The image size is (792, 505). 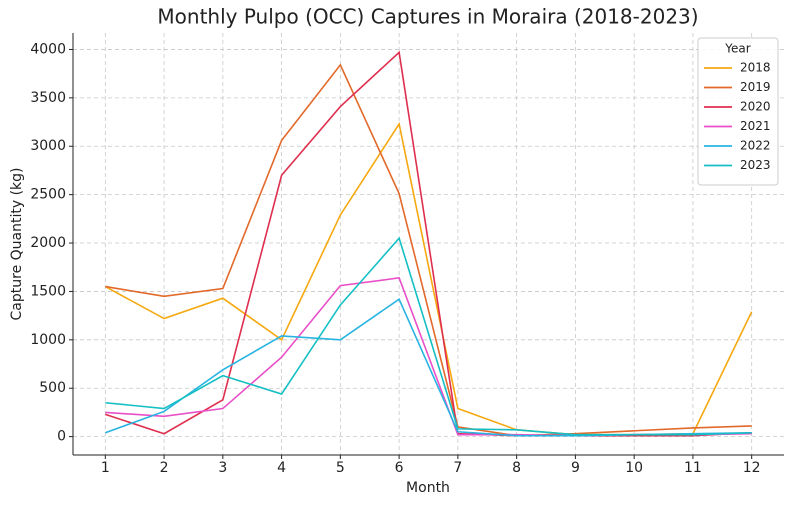 I want to click on x-tick-label: 6, so click(x=399, y=468).